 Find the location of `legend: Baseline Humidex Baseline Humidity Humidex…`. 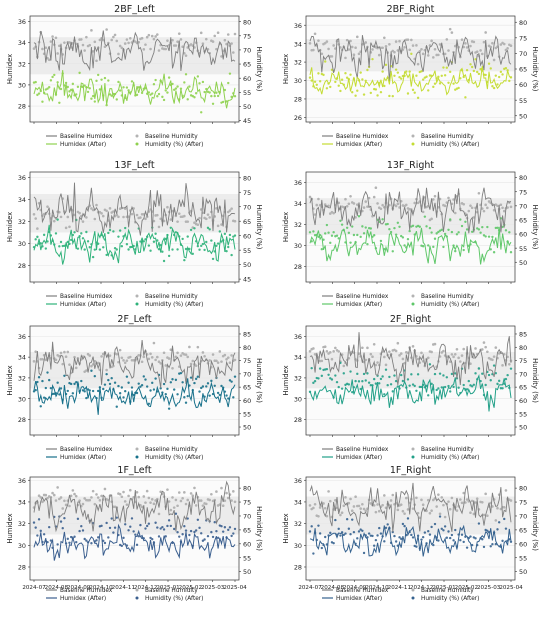

legend: Baseline Humidex Baseline Humidity Humidex… is located at coordinates (124, 301).